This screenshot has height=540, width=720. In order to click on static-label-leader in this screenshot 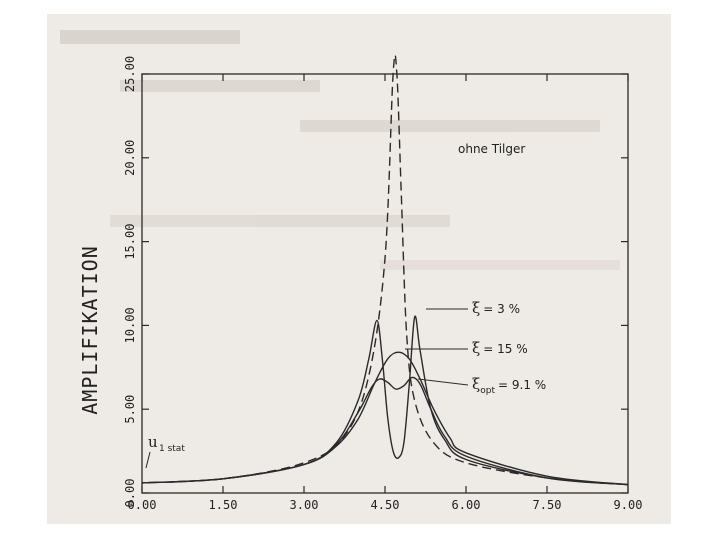, I will do `click(148, 460)`.